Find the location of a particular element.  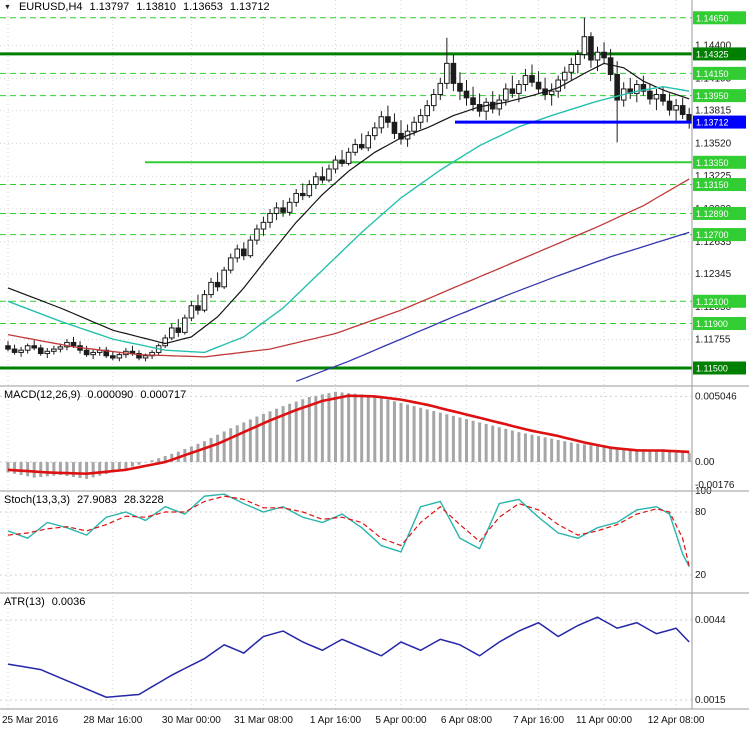

svg-text: 1 Apr 16:00 is located at coordinates (336, 720).